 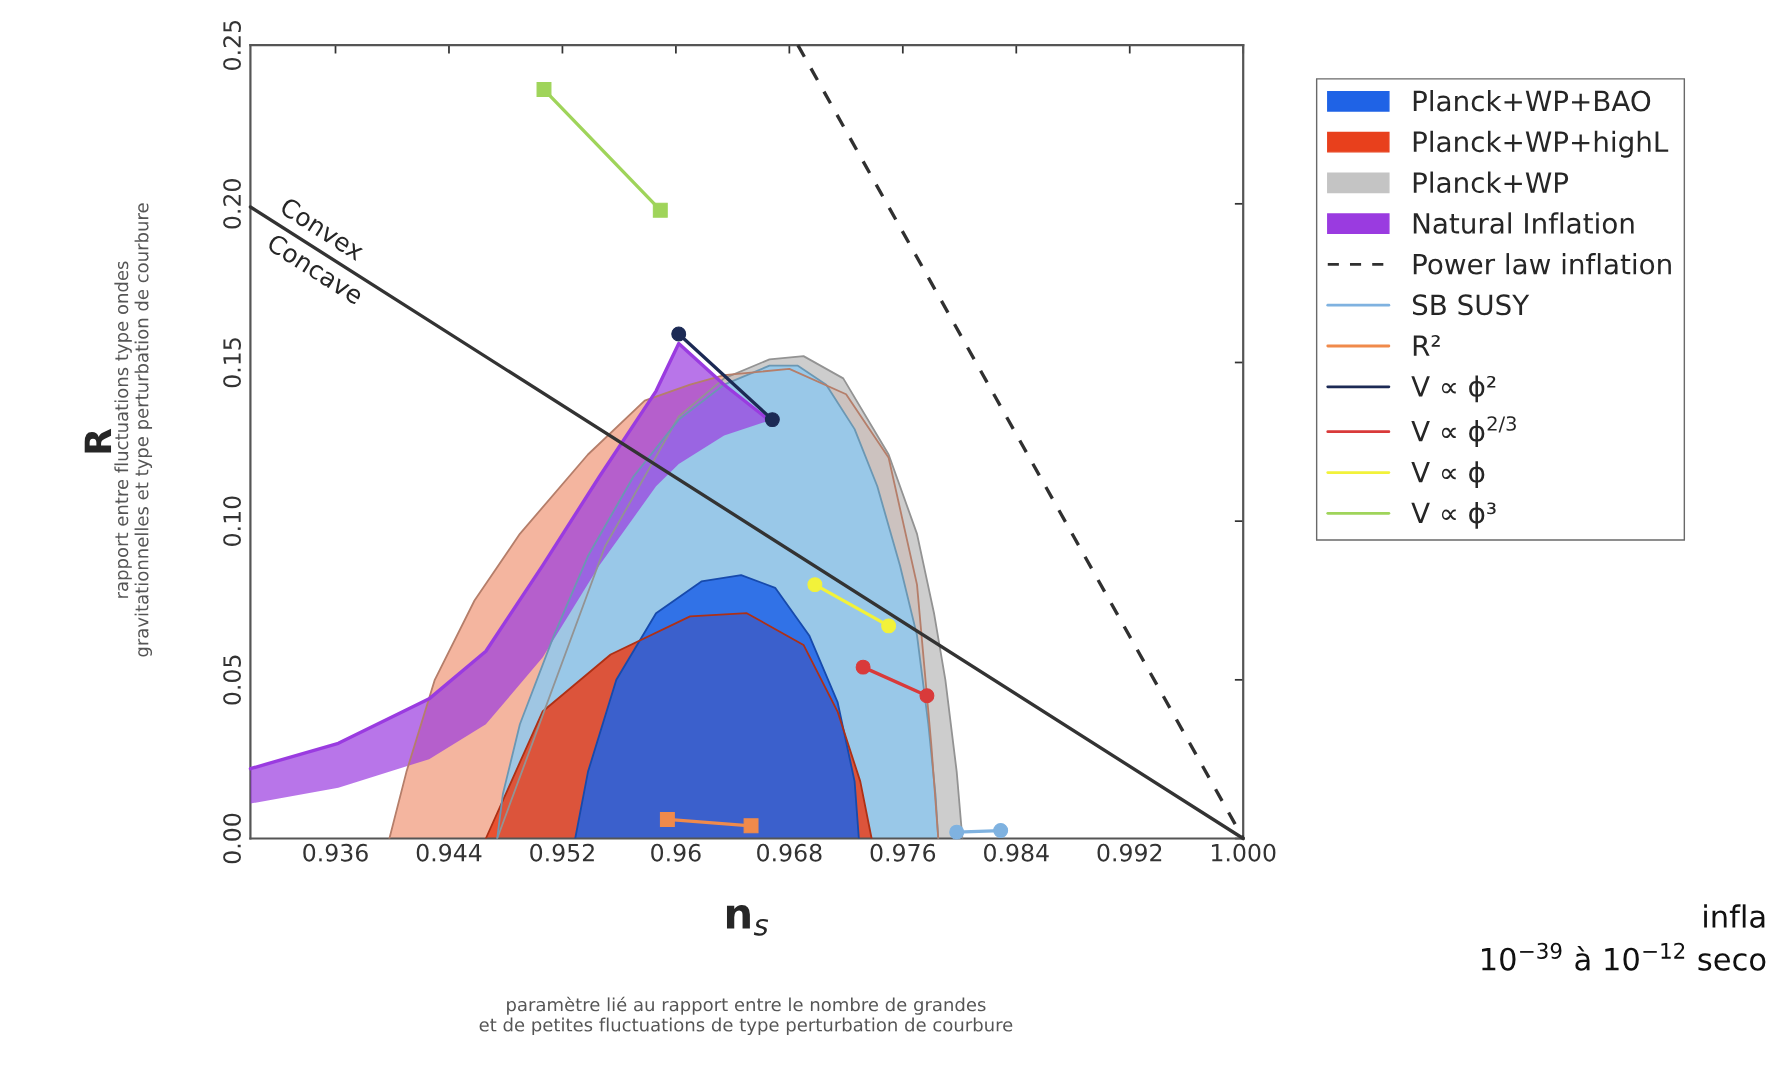 What do you see at coordinates (903, 852) in the screenshot?
I see `x-tick-label: 0.976` at bounding box center [903, 852].